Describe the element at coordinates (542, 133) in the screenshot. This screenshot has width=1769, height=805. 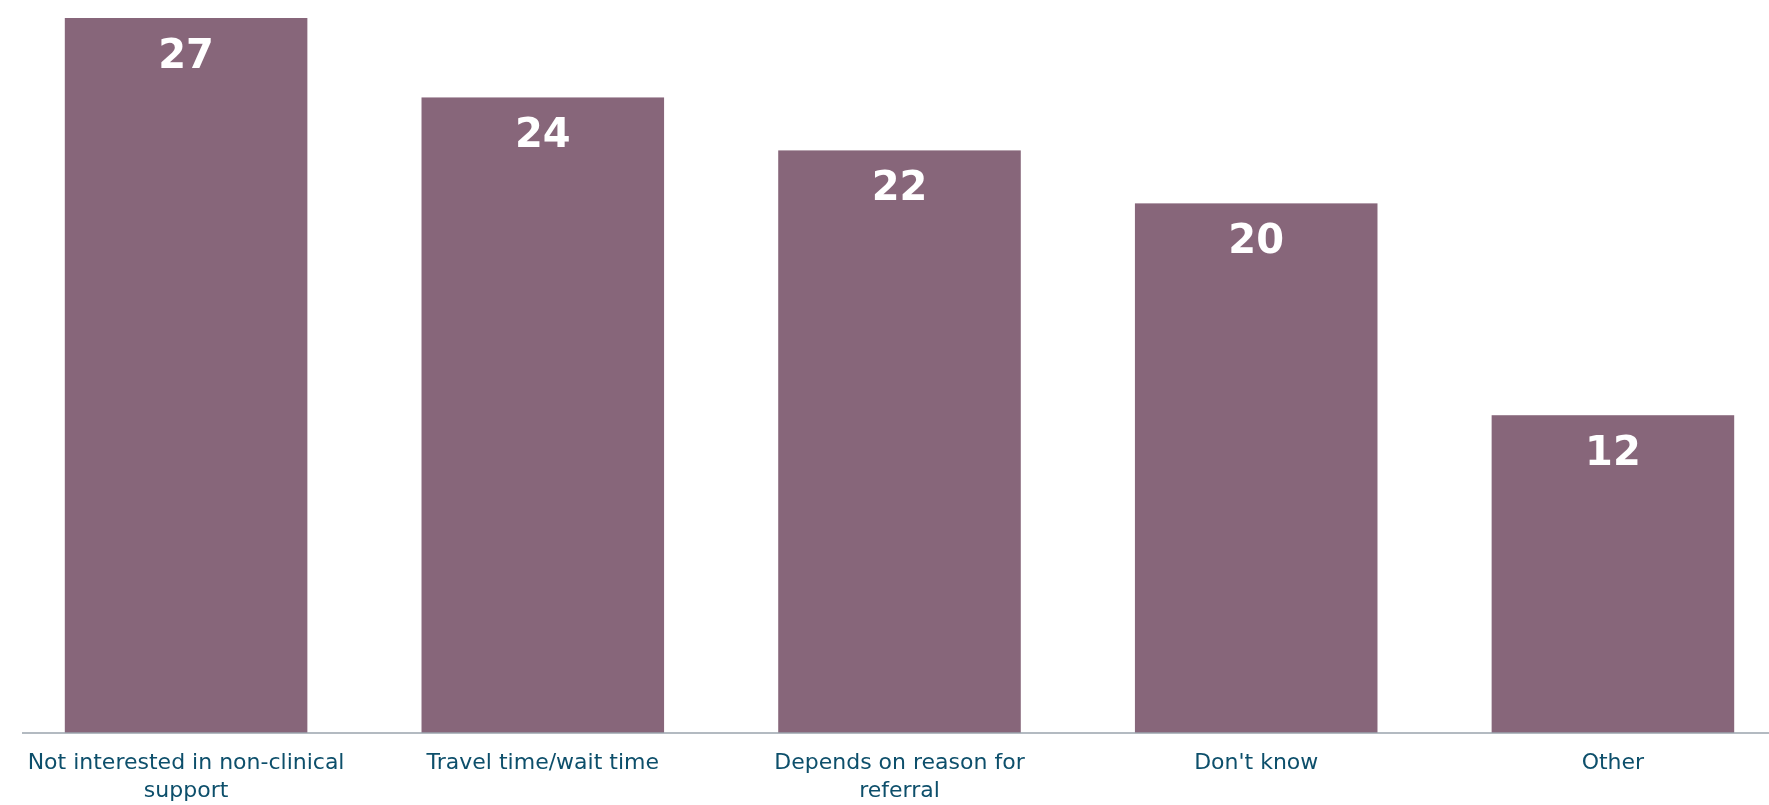
I see `data-label: 24` at that location.